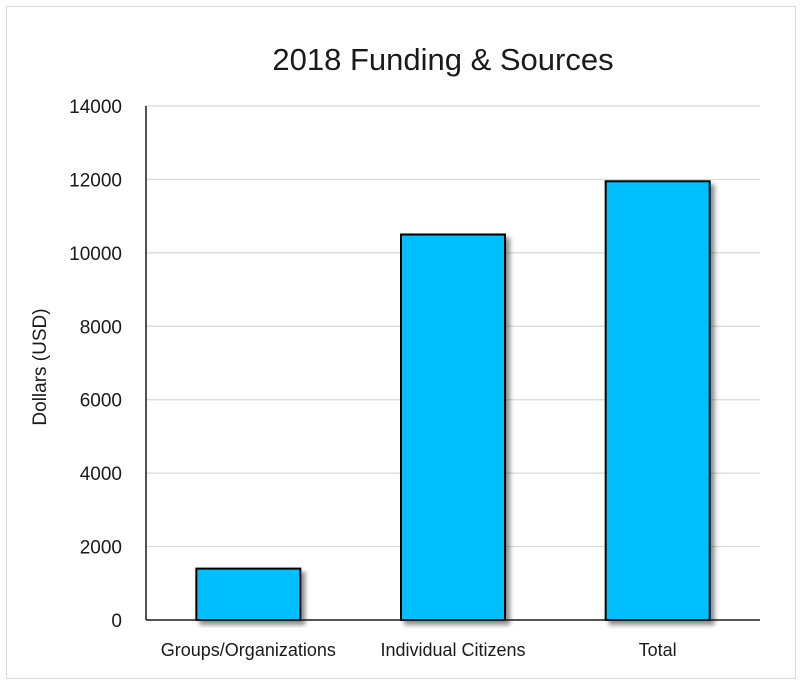  What do you see at coordinates (101, 327) in the screenshot?
I see `y-tick-label: 8000` at bounding box center [101, 327].